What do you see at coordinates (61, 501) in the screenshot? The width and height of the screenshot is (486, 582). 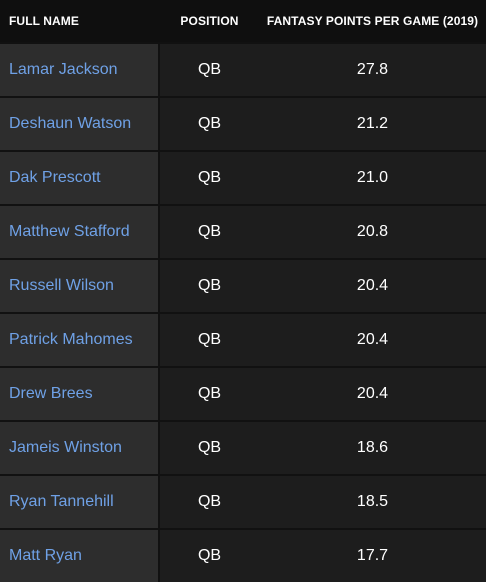 I see `player-name-link: Ryan Tannehill` at bounding box center [61, 501].